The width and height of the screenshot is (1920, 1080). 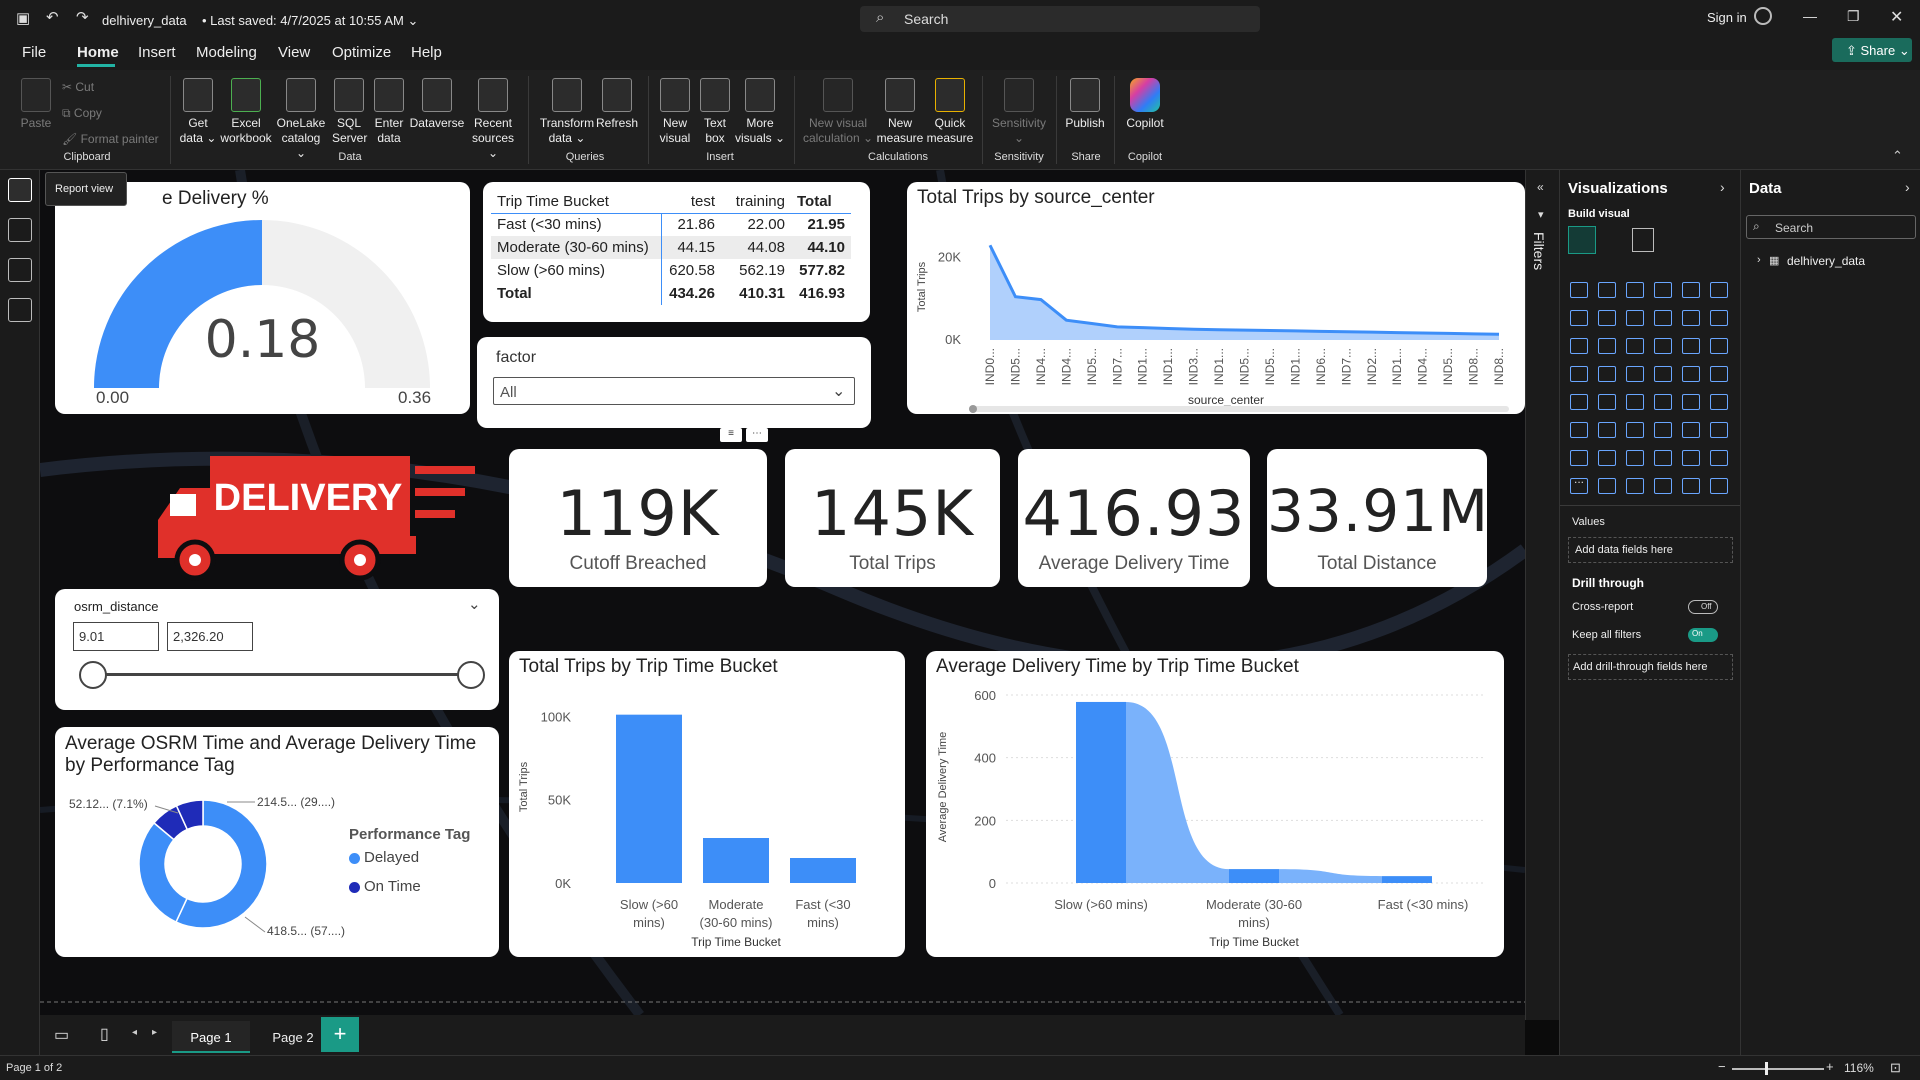 I want to click on build-visual-tab, so click(x=1582, y=240).